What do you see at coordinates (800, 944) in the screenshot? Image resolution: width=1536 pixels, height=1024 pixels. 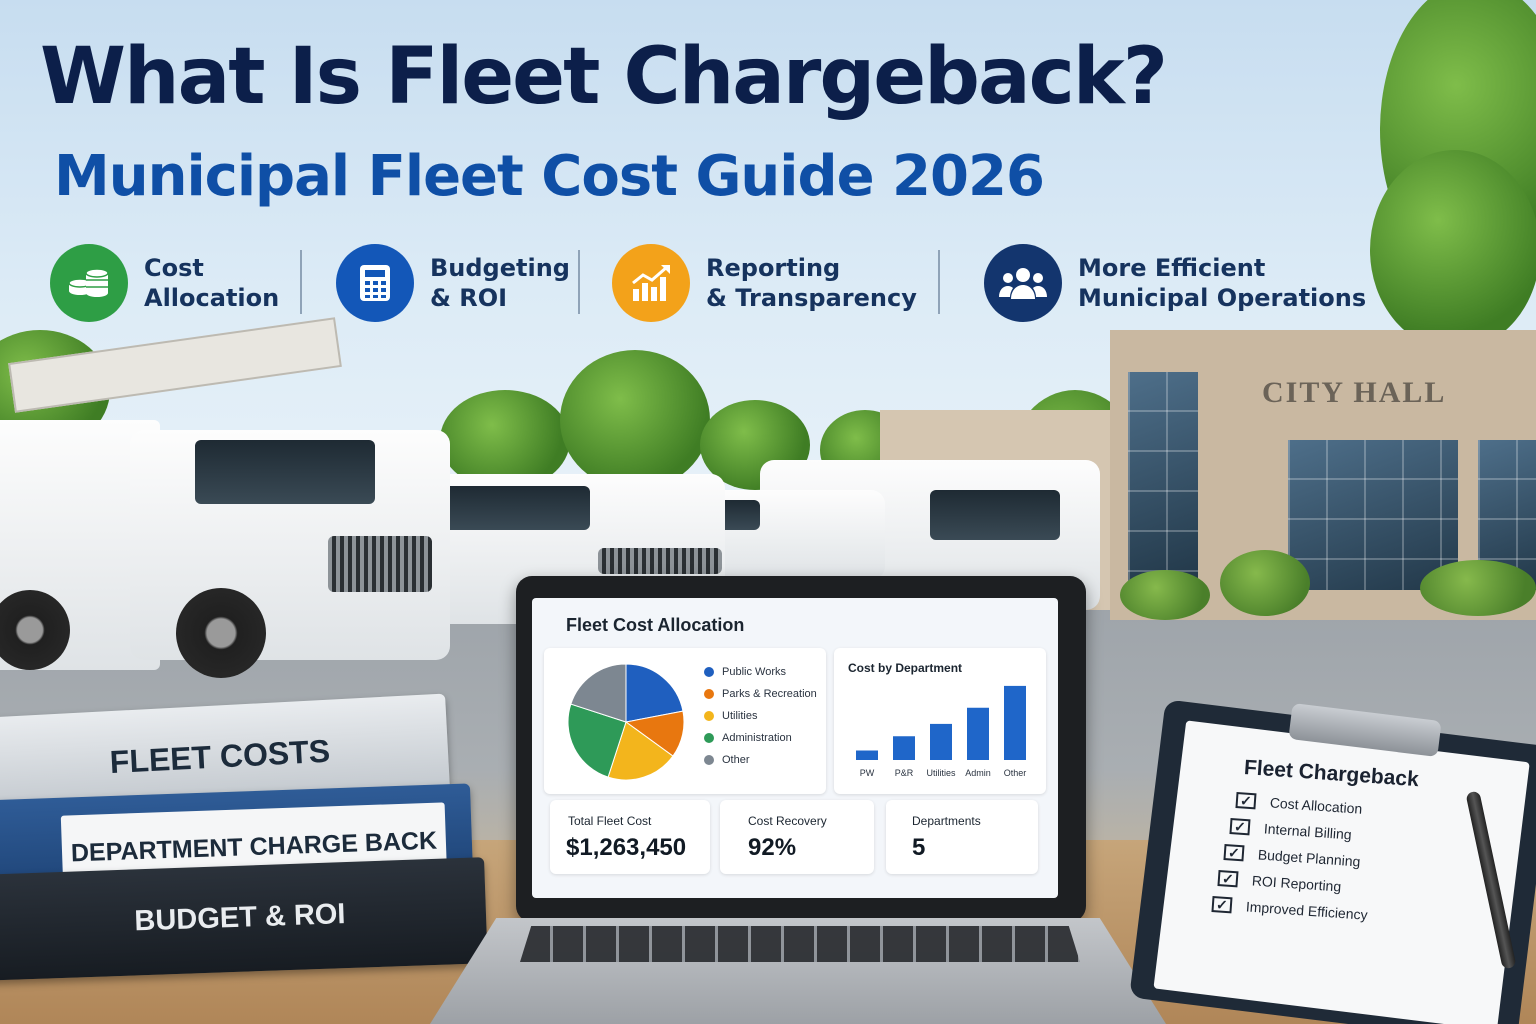 I see `laptop-keyboard` at bounding box center [800, 944].